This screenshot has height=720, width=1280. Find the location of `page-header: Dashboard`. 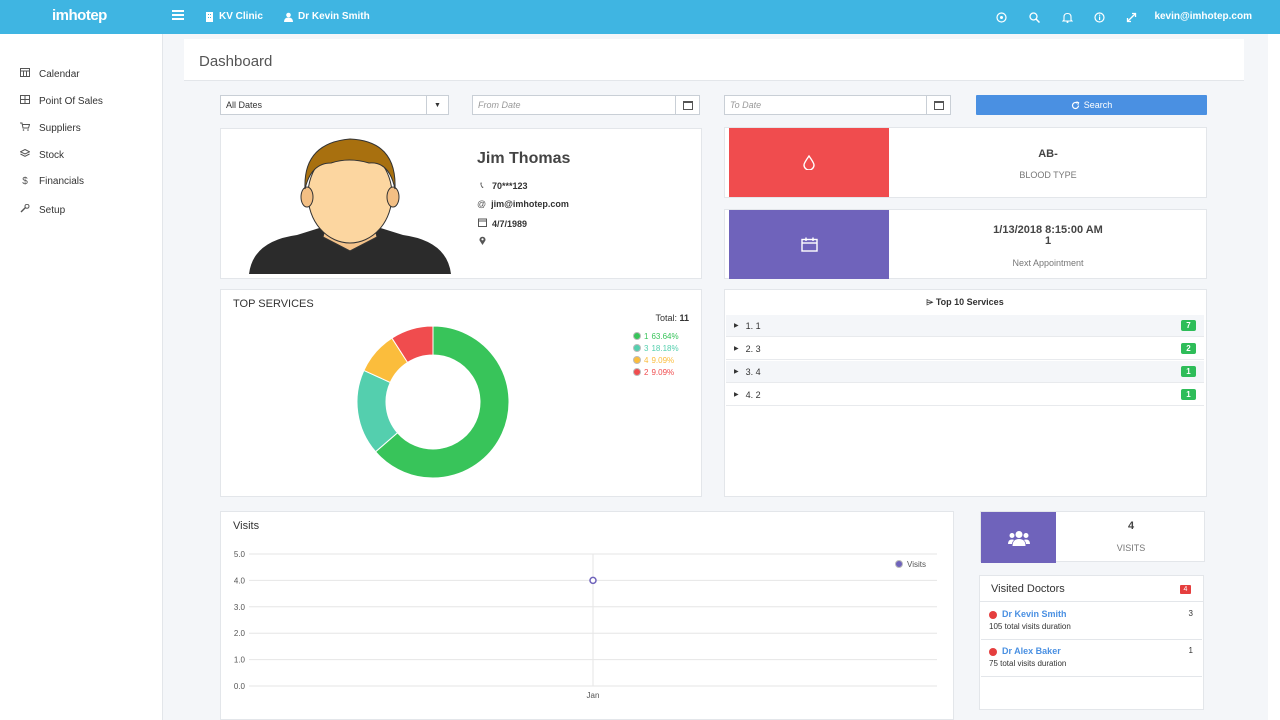

page-header: Dashboard is located at coordinates (714, 60).